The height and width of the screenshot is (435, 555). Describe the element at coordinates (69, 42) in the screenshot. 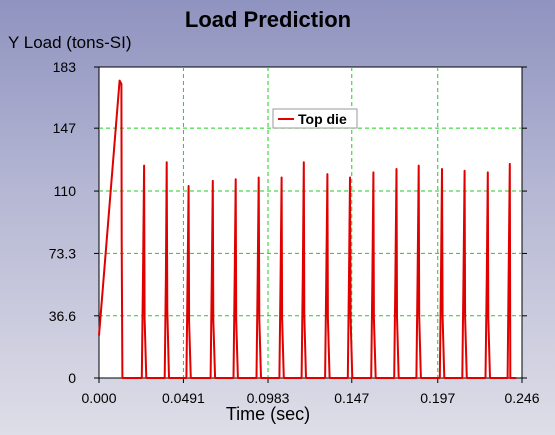

I see `y-axis-label: Y Load (tons-SI)` at that location.